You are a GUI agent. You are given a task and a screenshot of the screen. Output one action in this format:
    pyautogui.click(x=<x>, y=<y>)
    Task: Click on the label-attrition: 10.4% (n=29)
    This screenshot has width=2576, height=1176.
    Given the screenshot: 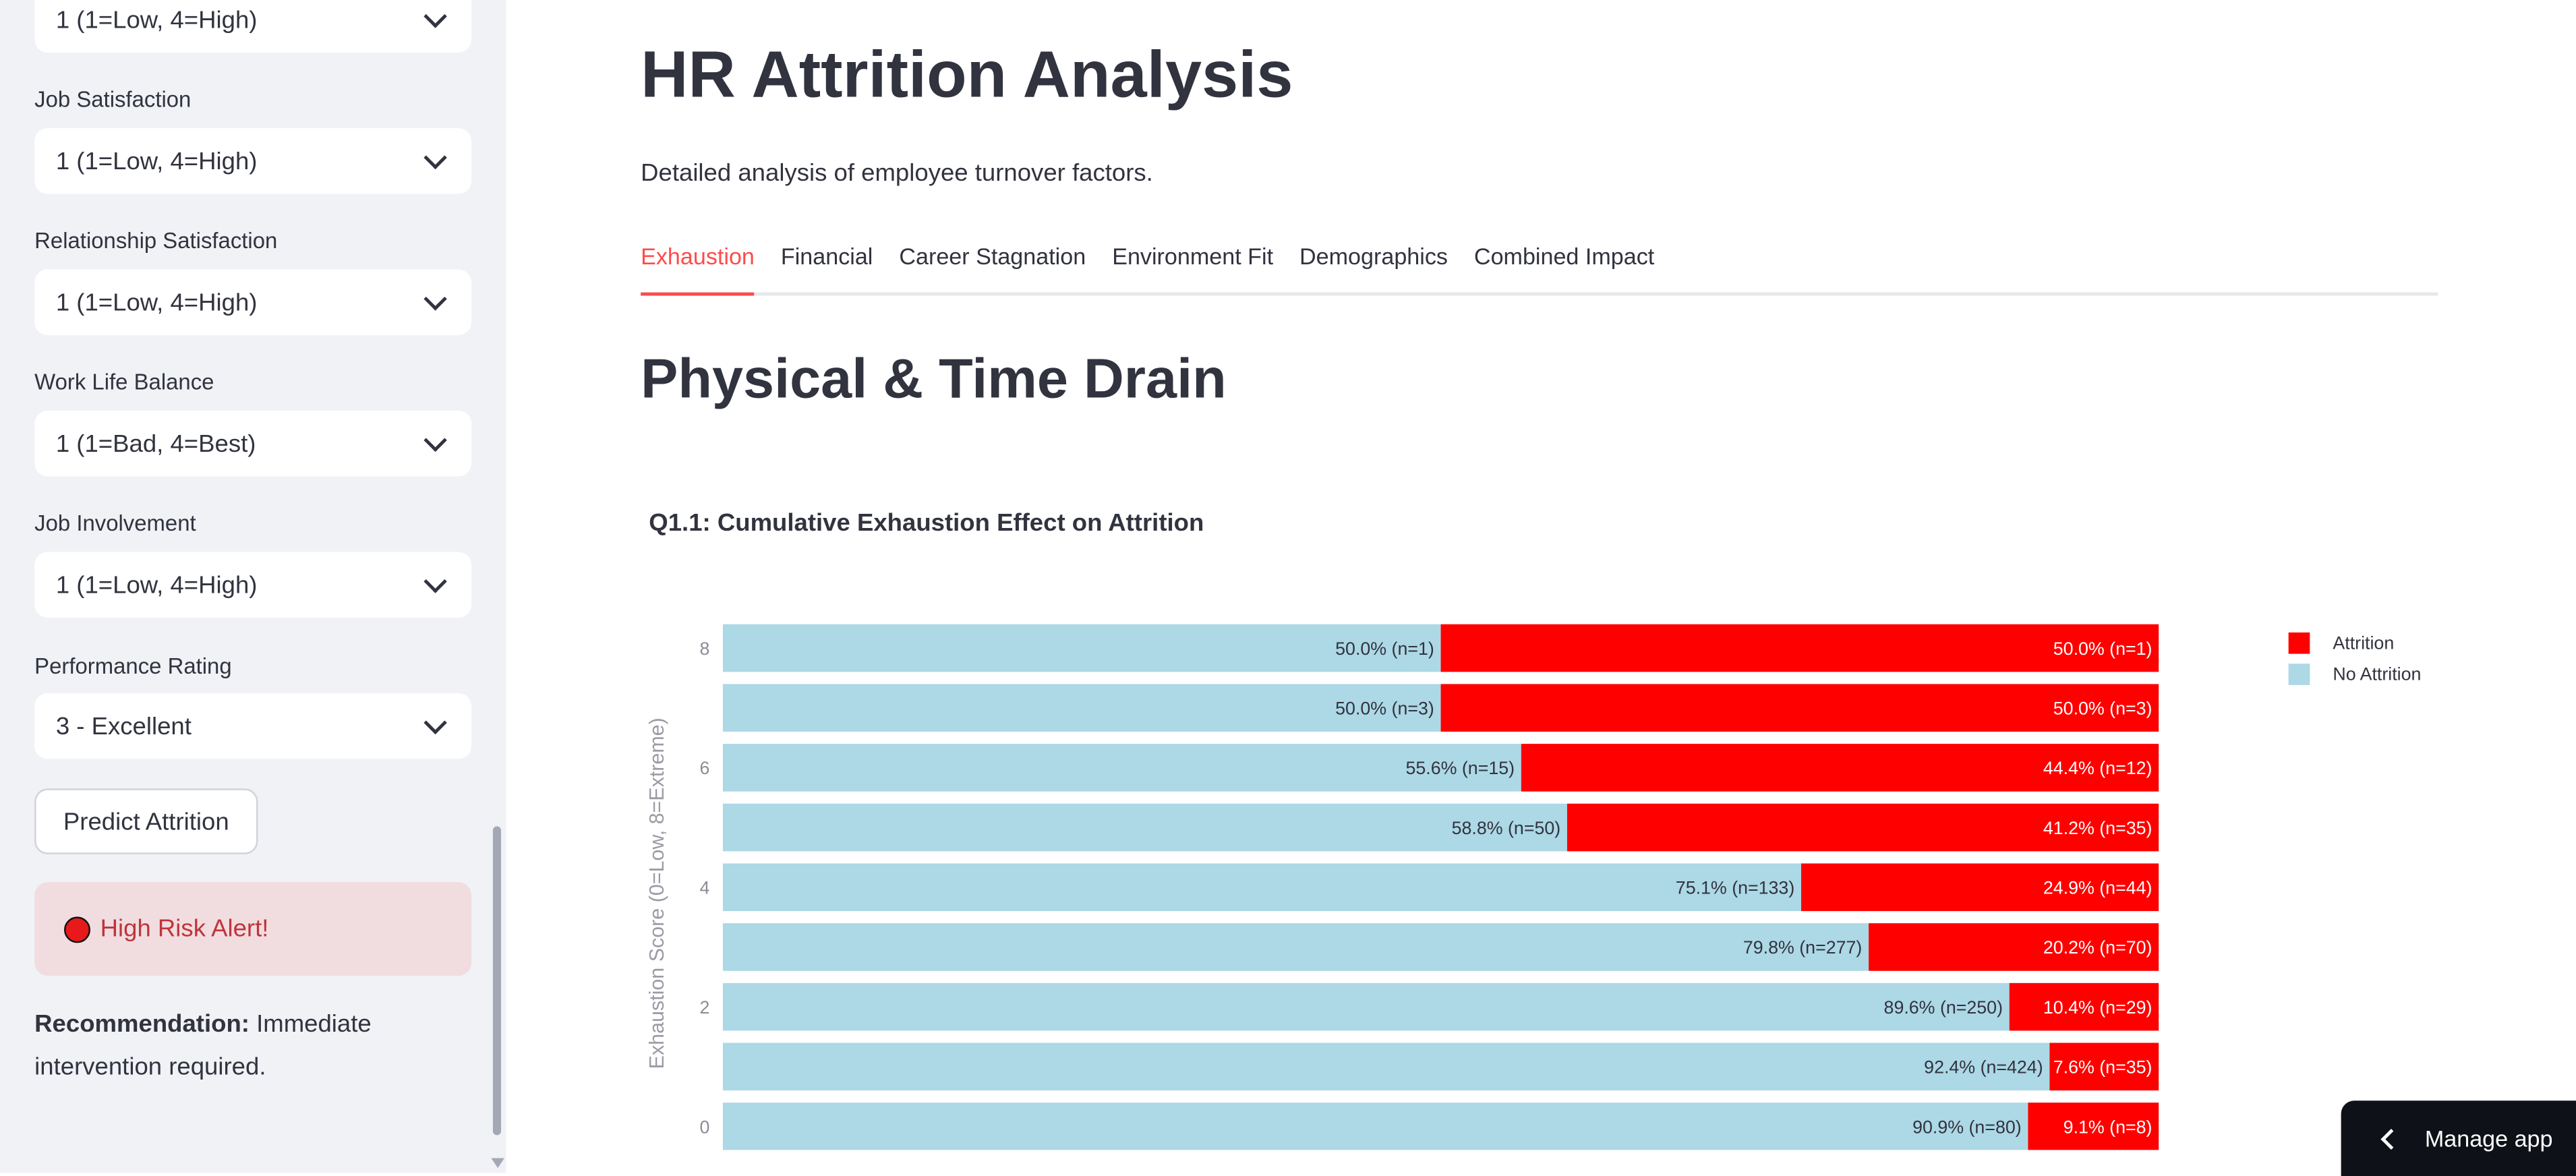 What is the action you would take?
    pyautogui.click(x=2098, y=1008)
    